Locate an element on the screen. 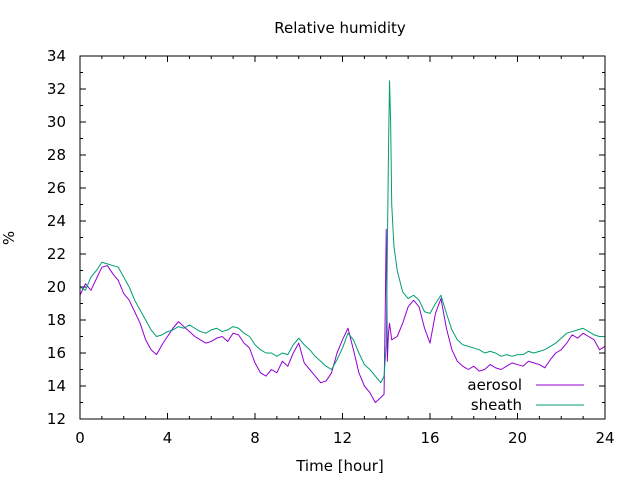  y-tick-label: 32 is located at coordinates (56, 89).